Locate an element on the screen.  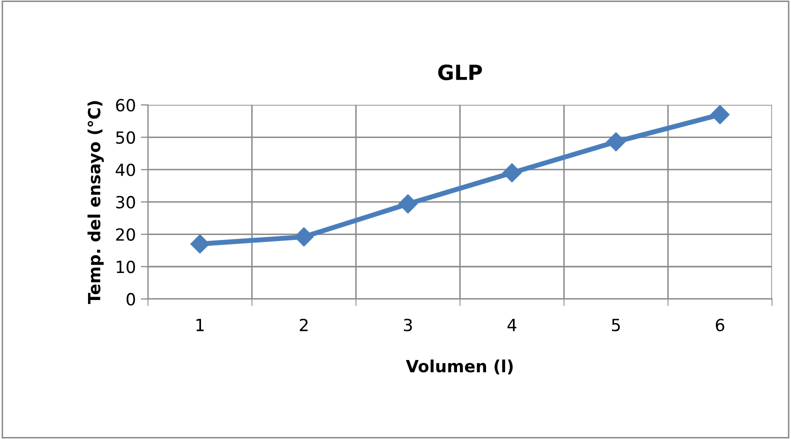
y-tick-label: 0 is located at coordinates (131, 299).